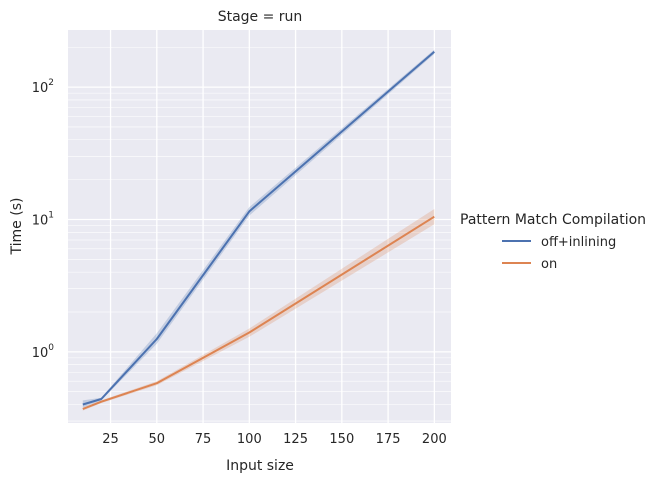 The image size is (669, 484). I want to click on legend: Pattern Match Compilation off+inlining on, so click(553, 242).